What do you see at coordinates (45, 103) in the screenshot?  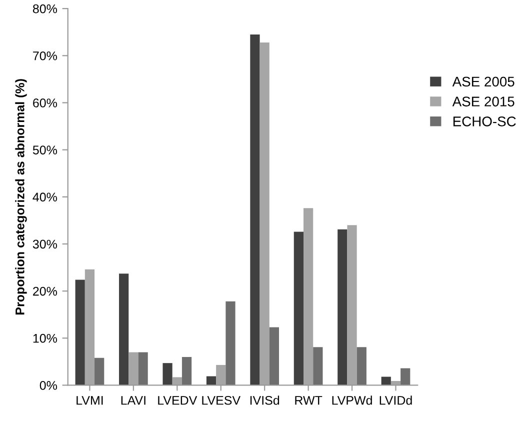 I see `y-tick-label: 60%` at bounding box center [45, 103].